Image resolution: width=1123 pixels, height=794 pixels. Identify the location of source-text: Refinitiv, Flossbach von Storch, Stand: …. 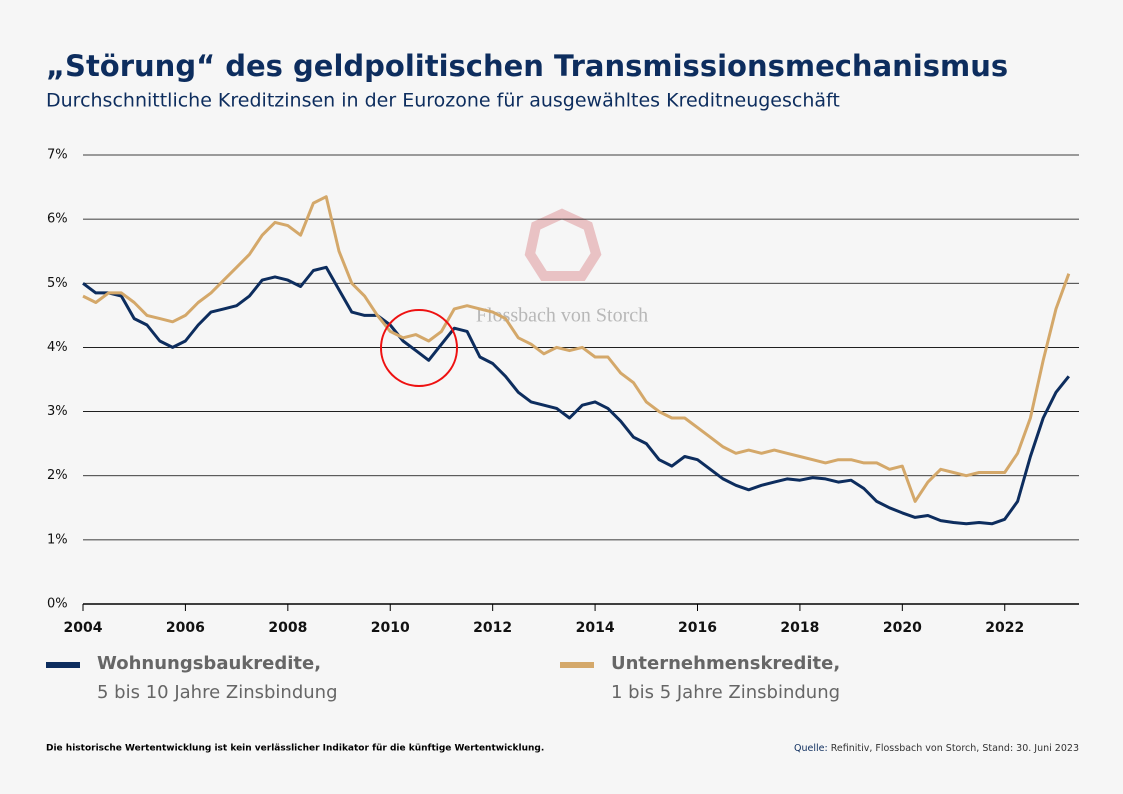
(955, 748).